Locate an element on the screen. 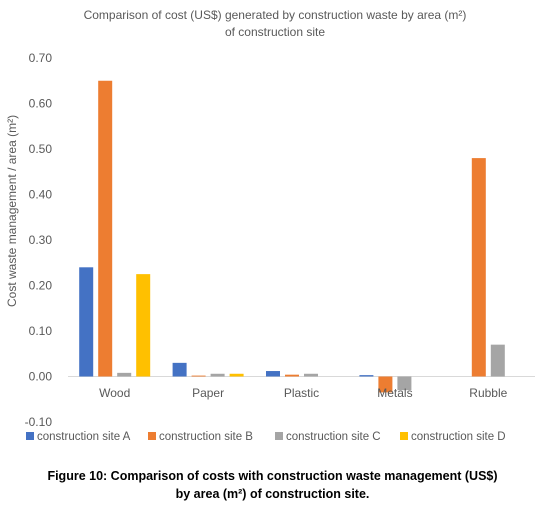 The width and height of the screenshot is (545, 515). bar-construction-site-a-metals is located at coordinates (366, 376).